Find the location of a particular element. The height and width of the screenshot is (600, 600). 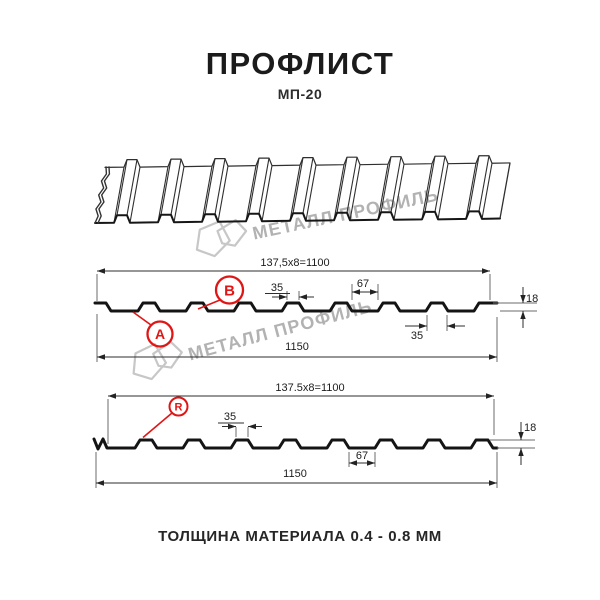

profile-cross-section-r: 137.5x8=1100 35 67 1150 18 is located at coordinates (314, 435).